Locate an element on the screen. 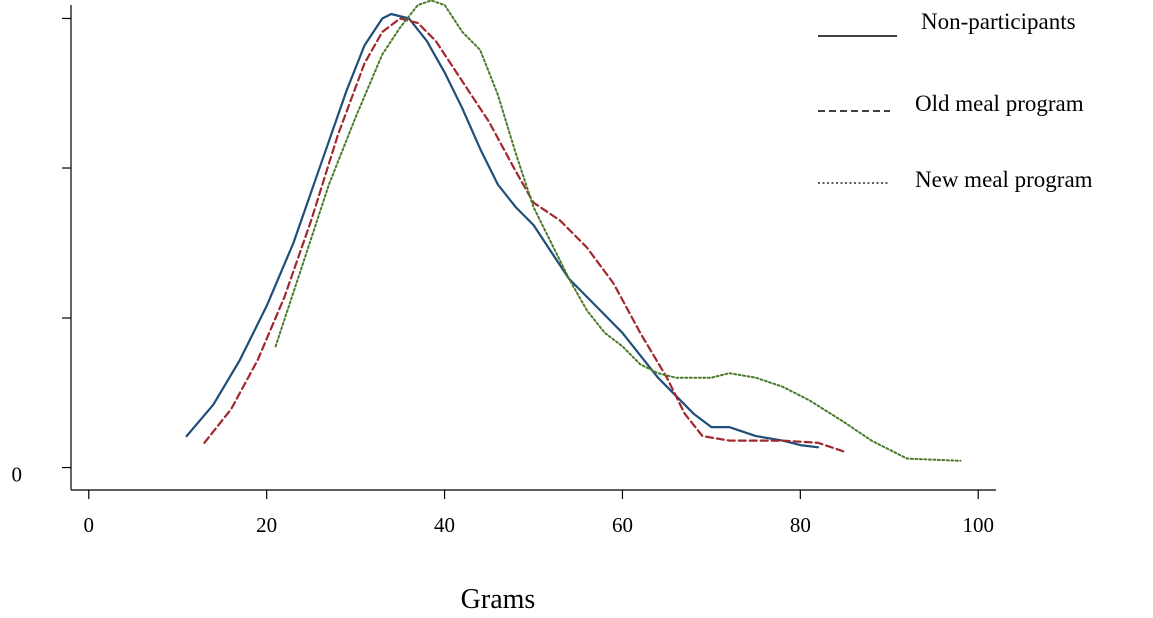 The width and height of the screenshot is (1153, 618). legend-label-1: Non-participants is located at coordinates (998, 21).